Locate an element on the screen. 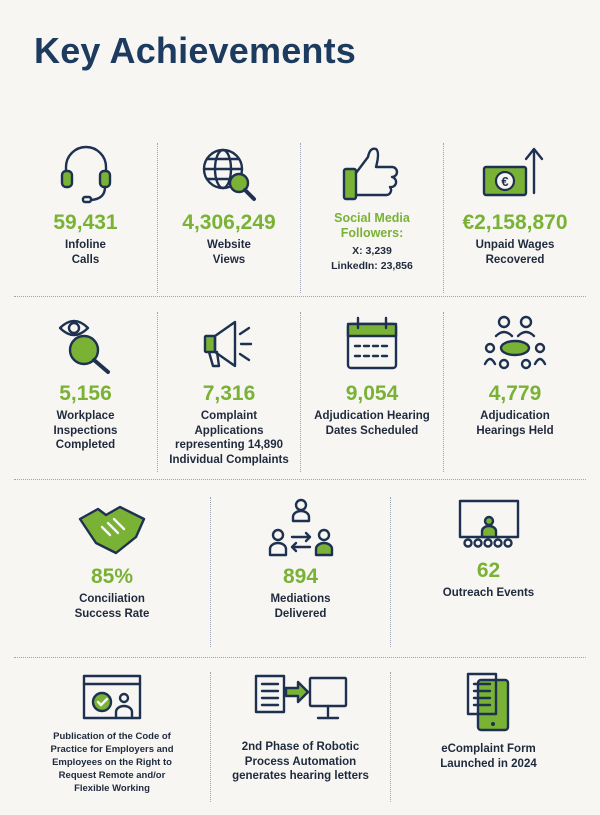  euro-banknote-arrow-icon: € is located at coordinates (513, 172).